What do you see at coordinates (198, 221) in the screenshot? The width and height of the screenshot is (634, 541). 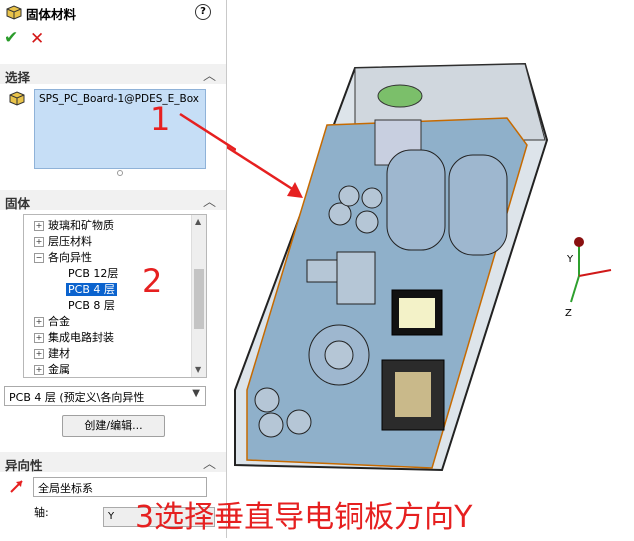 I see `scroll-up-icon: ▲` at bounding box center [198, 221].